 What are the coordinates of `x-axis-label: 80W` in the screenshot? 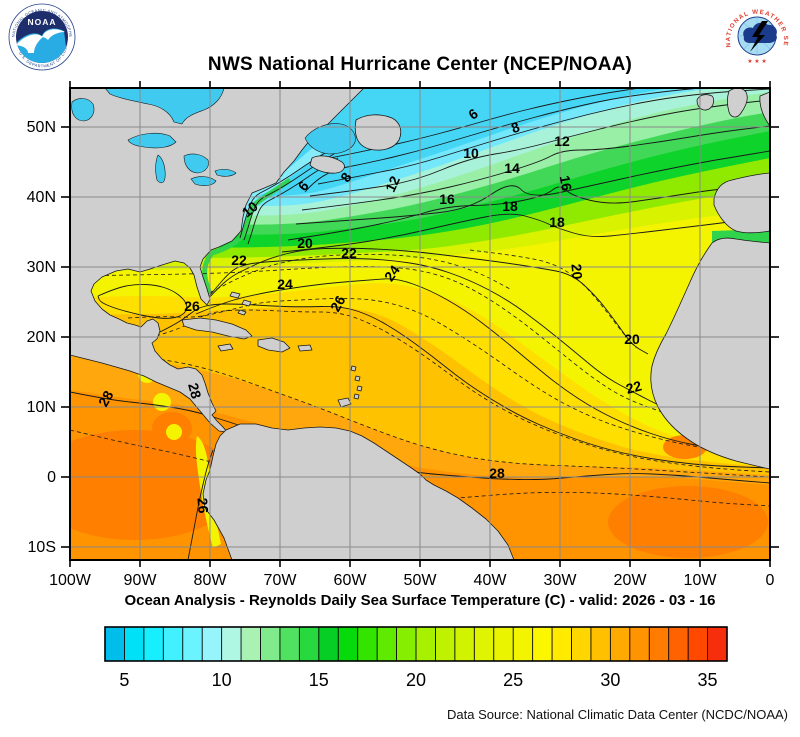 It's located at (211, 580).